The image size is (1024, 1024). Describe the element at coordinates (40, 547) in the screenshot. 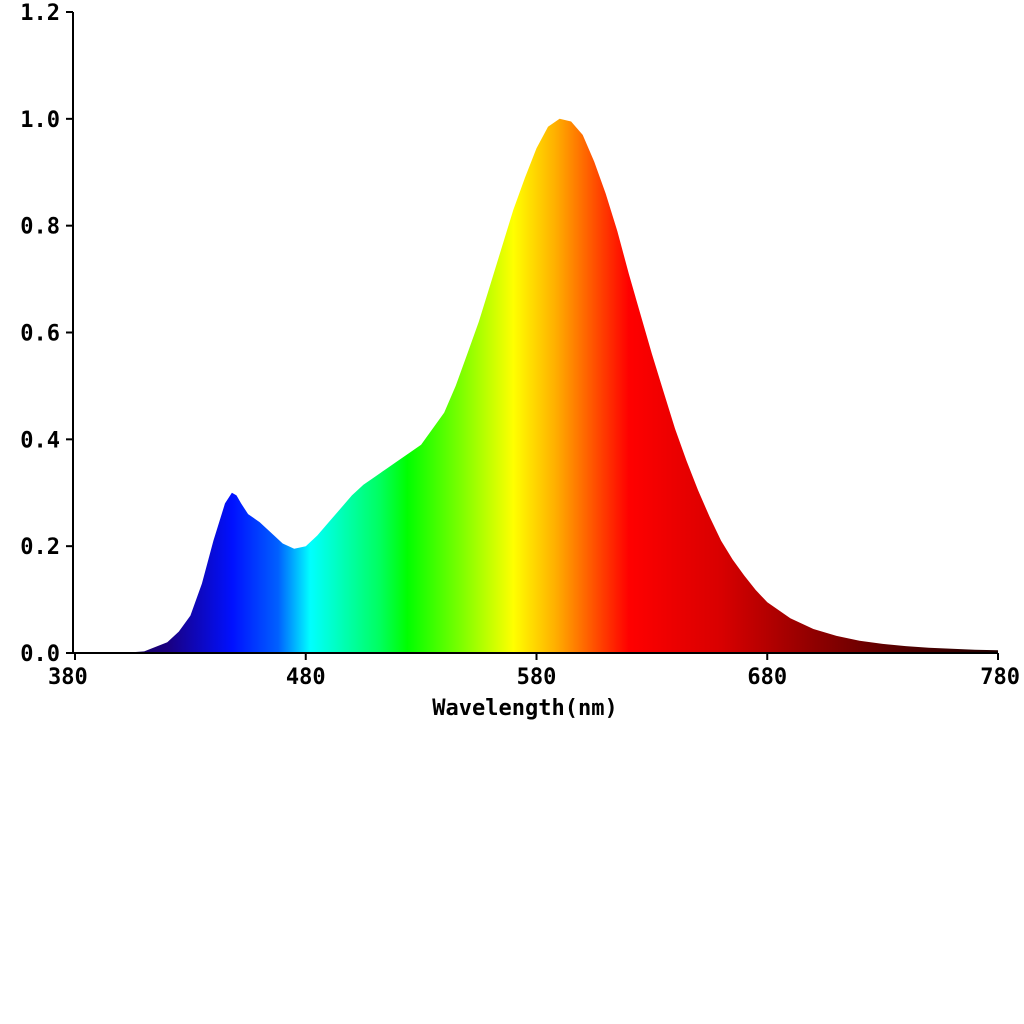

I see `y-tick-label: 0.2` at that location.